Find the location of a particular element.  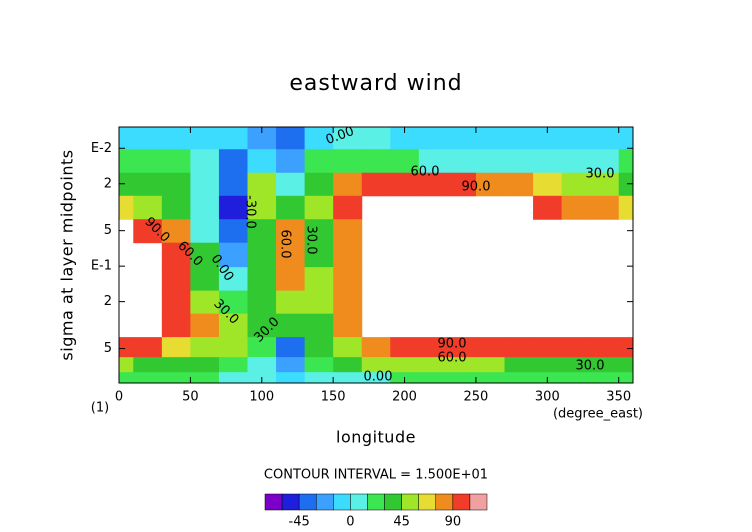

contour-label: 0.00 is located at coordinates (378, 377).